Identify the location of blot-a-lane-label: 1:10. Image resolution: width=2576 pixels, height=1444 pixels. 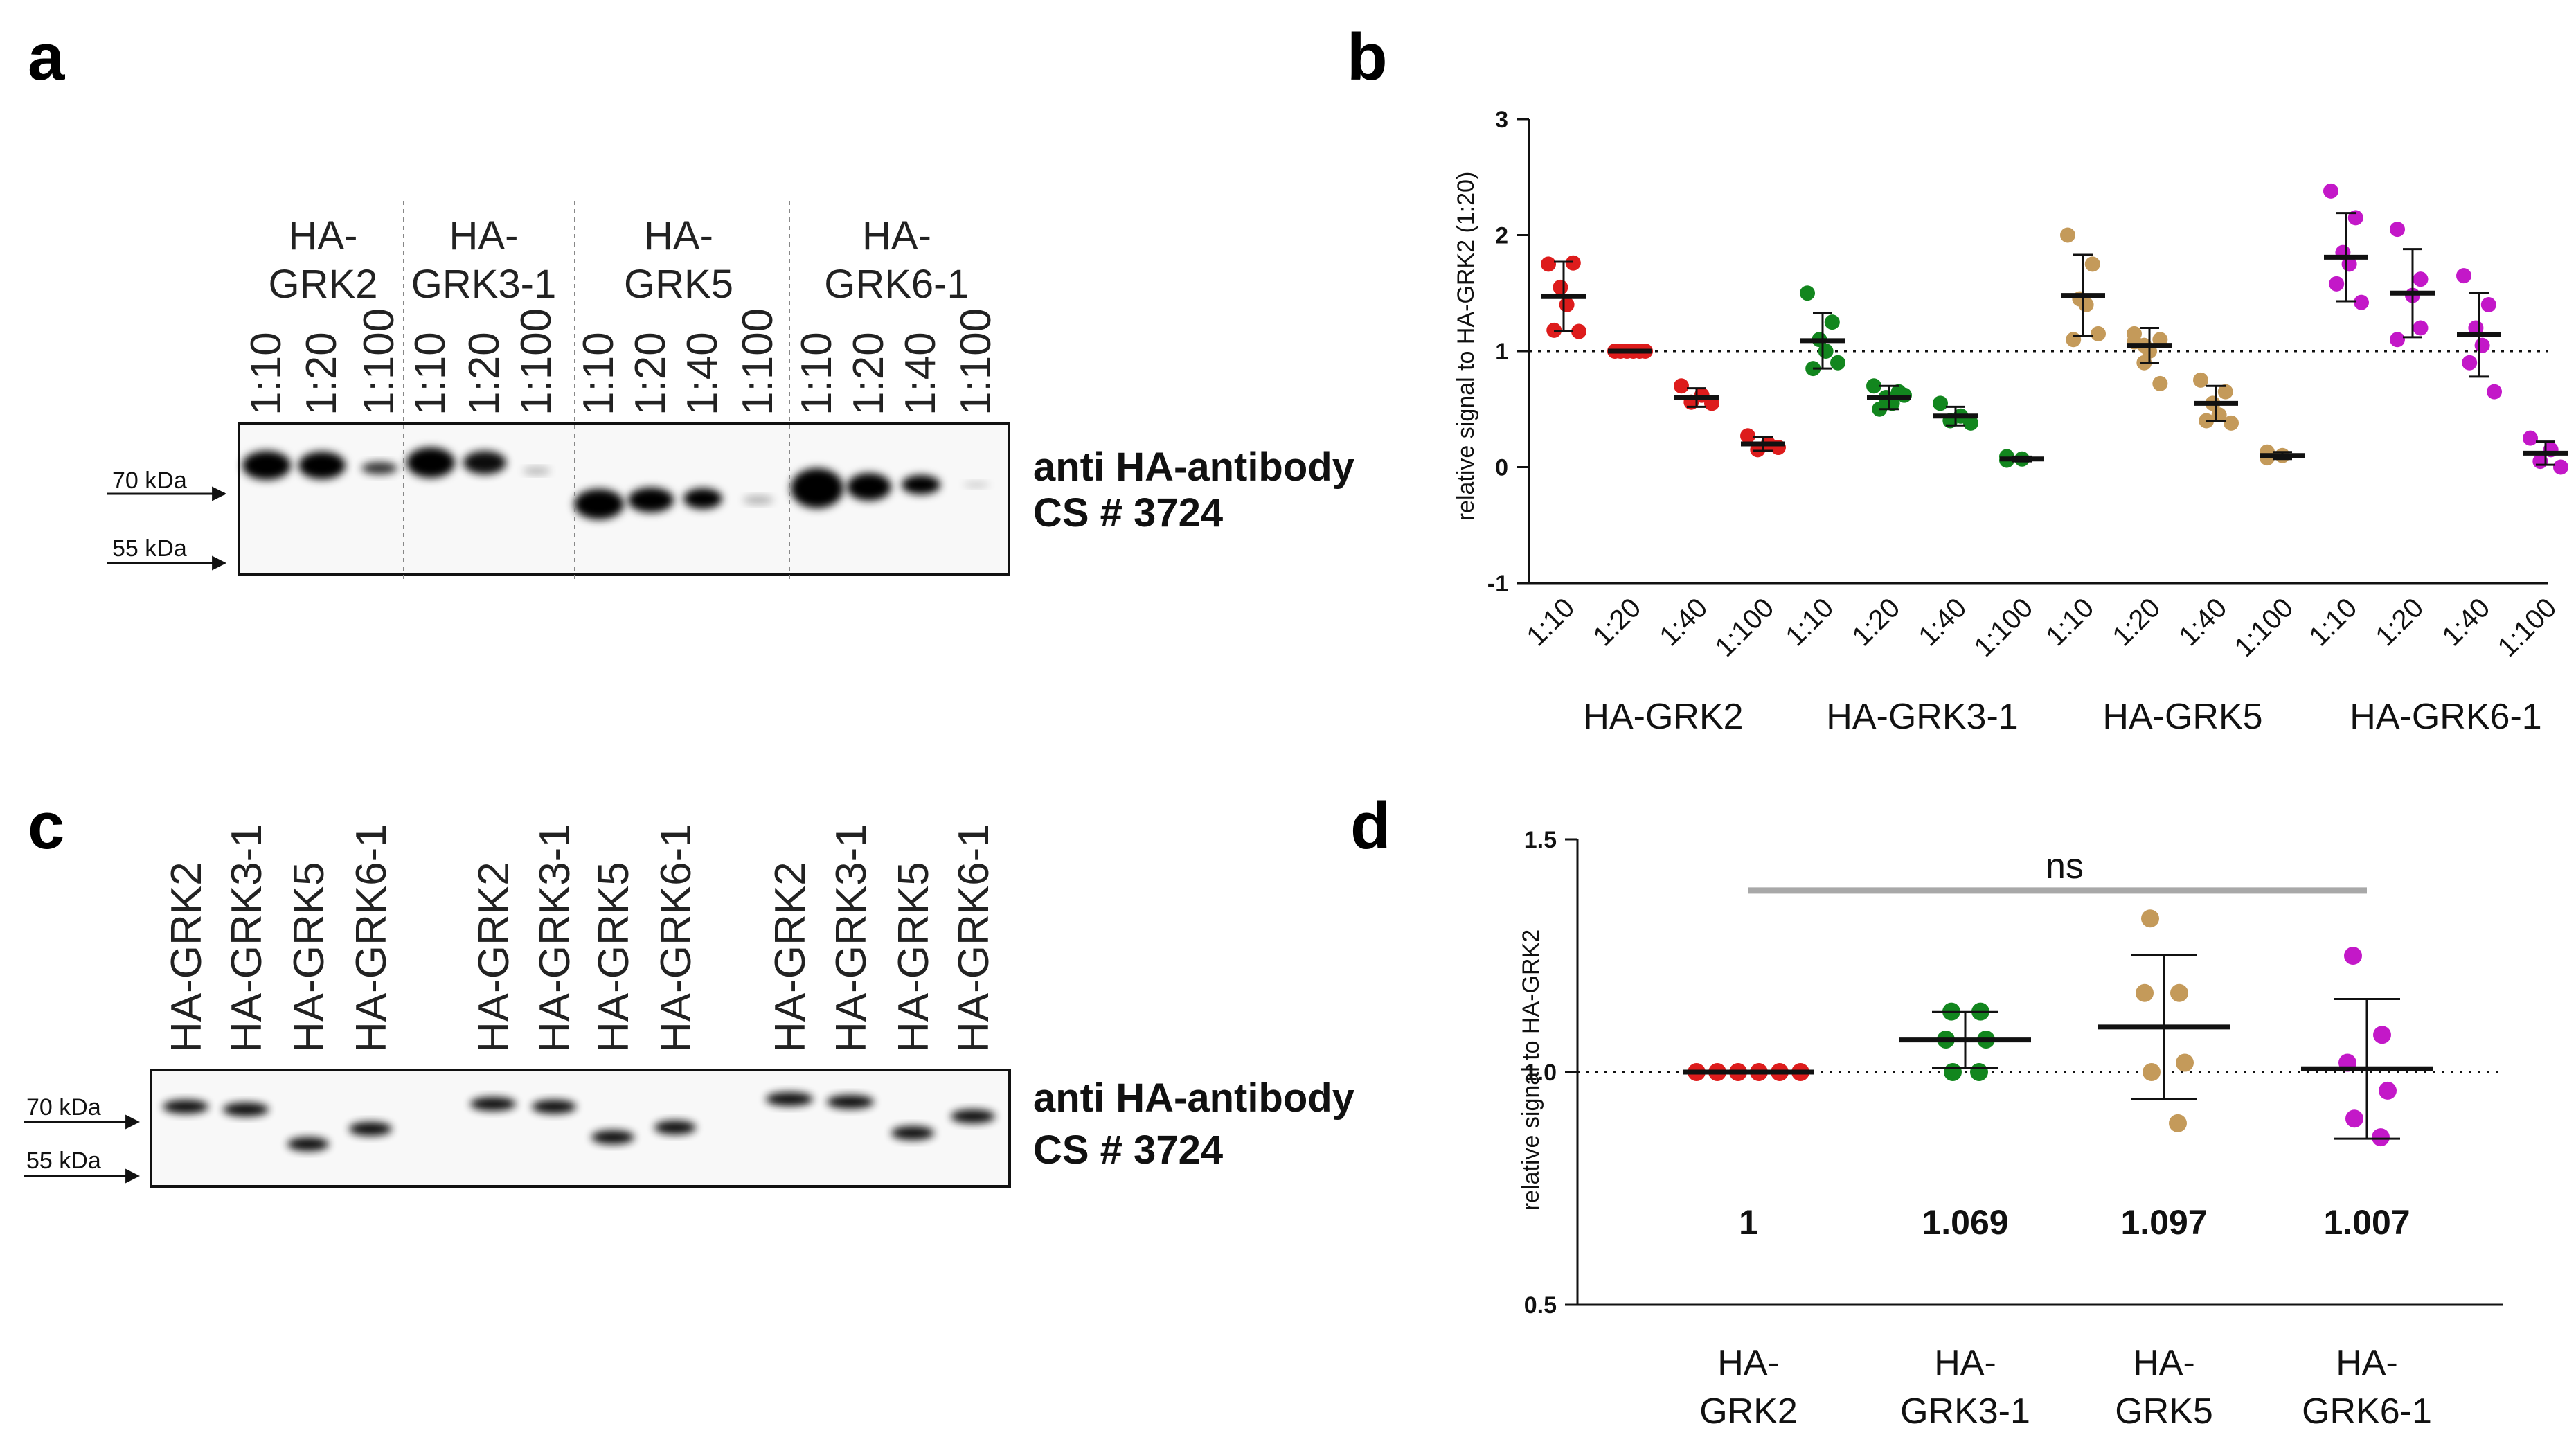
(817, 374).